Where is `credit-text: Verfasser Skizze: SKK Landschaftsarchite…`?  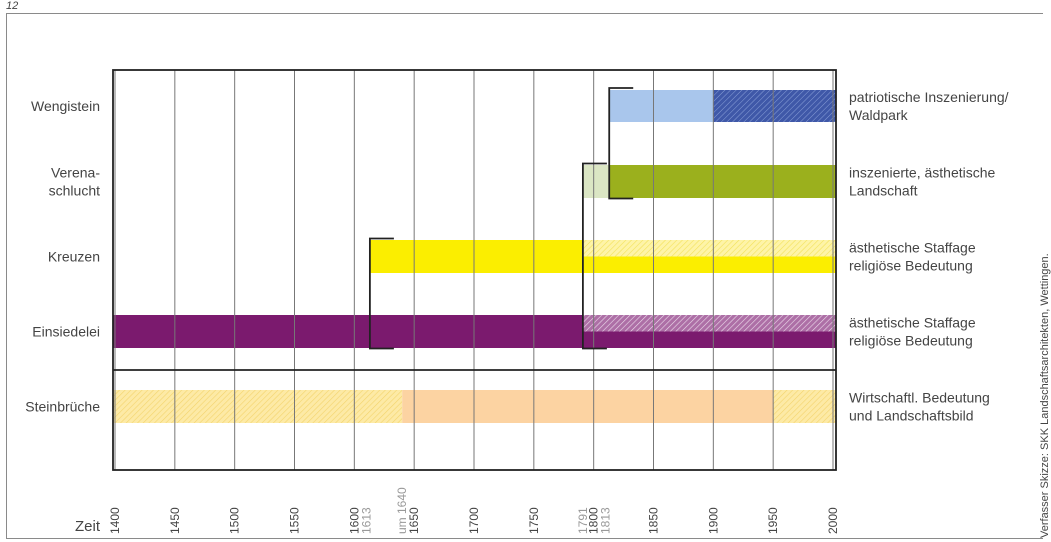
credit-text: Verfasser Skizze: SKK Landschaftsarchite… is located at coordinates (1045, 395).